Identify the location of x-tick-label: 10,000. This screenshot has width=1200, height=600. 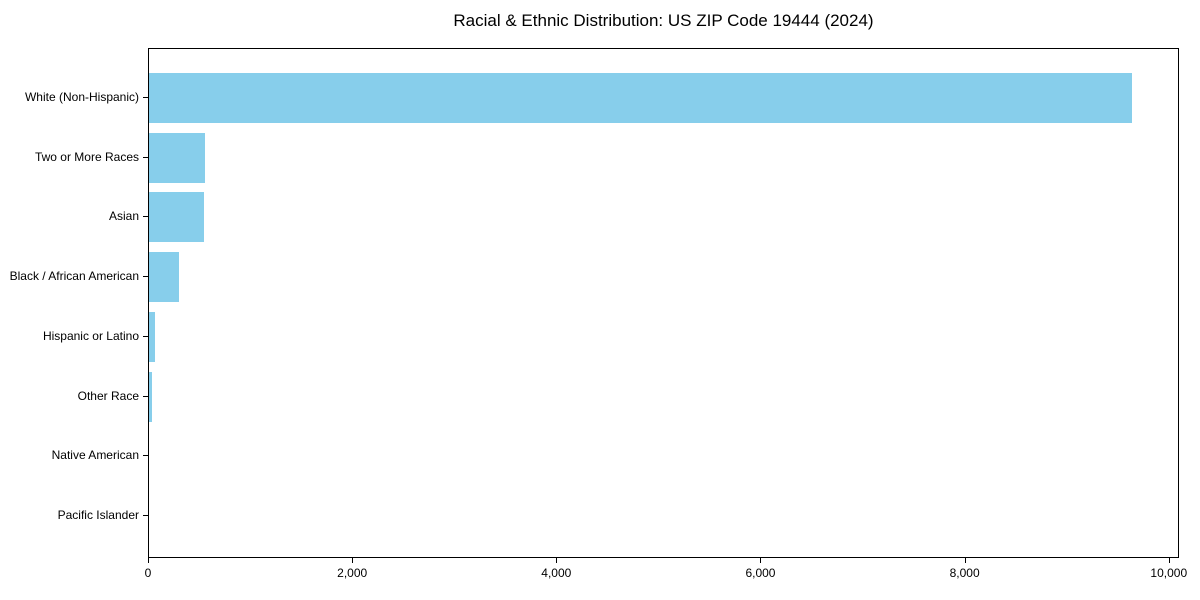
(1169, 573).